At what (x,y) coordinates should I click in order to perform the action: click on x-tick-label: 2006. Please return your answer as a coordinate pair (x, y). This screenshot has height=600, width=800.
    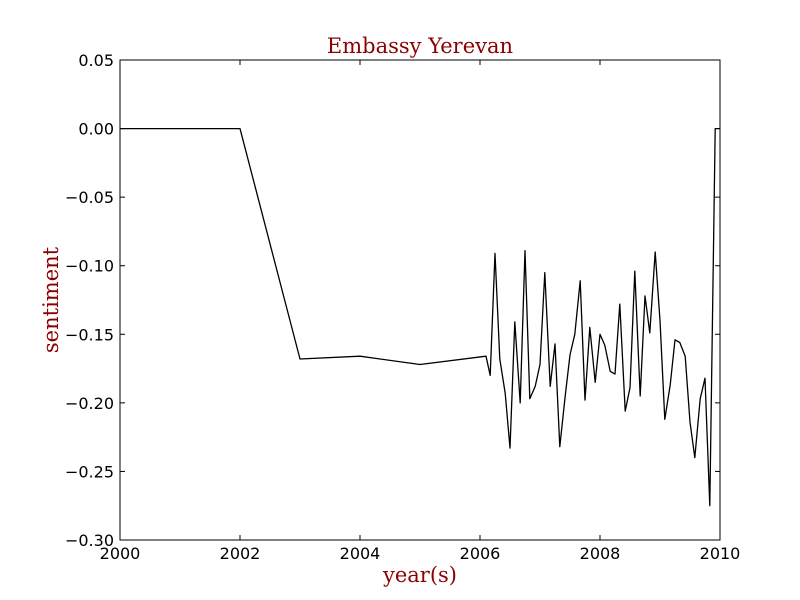
    Looking at the image, I should click on (480, 553).